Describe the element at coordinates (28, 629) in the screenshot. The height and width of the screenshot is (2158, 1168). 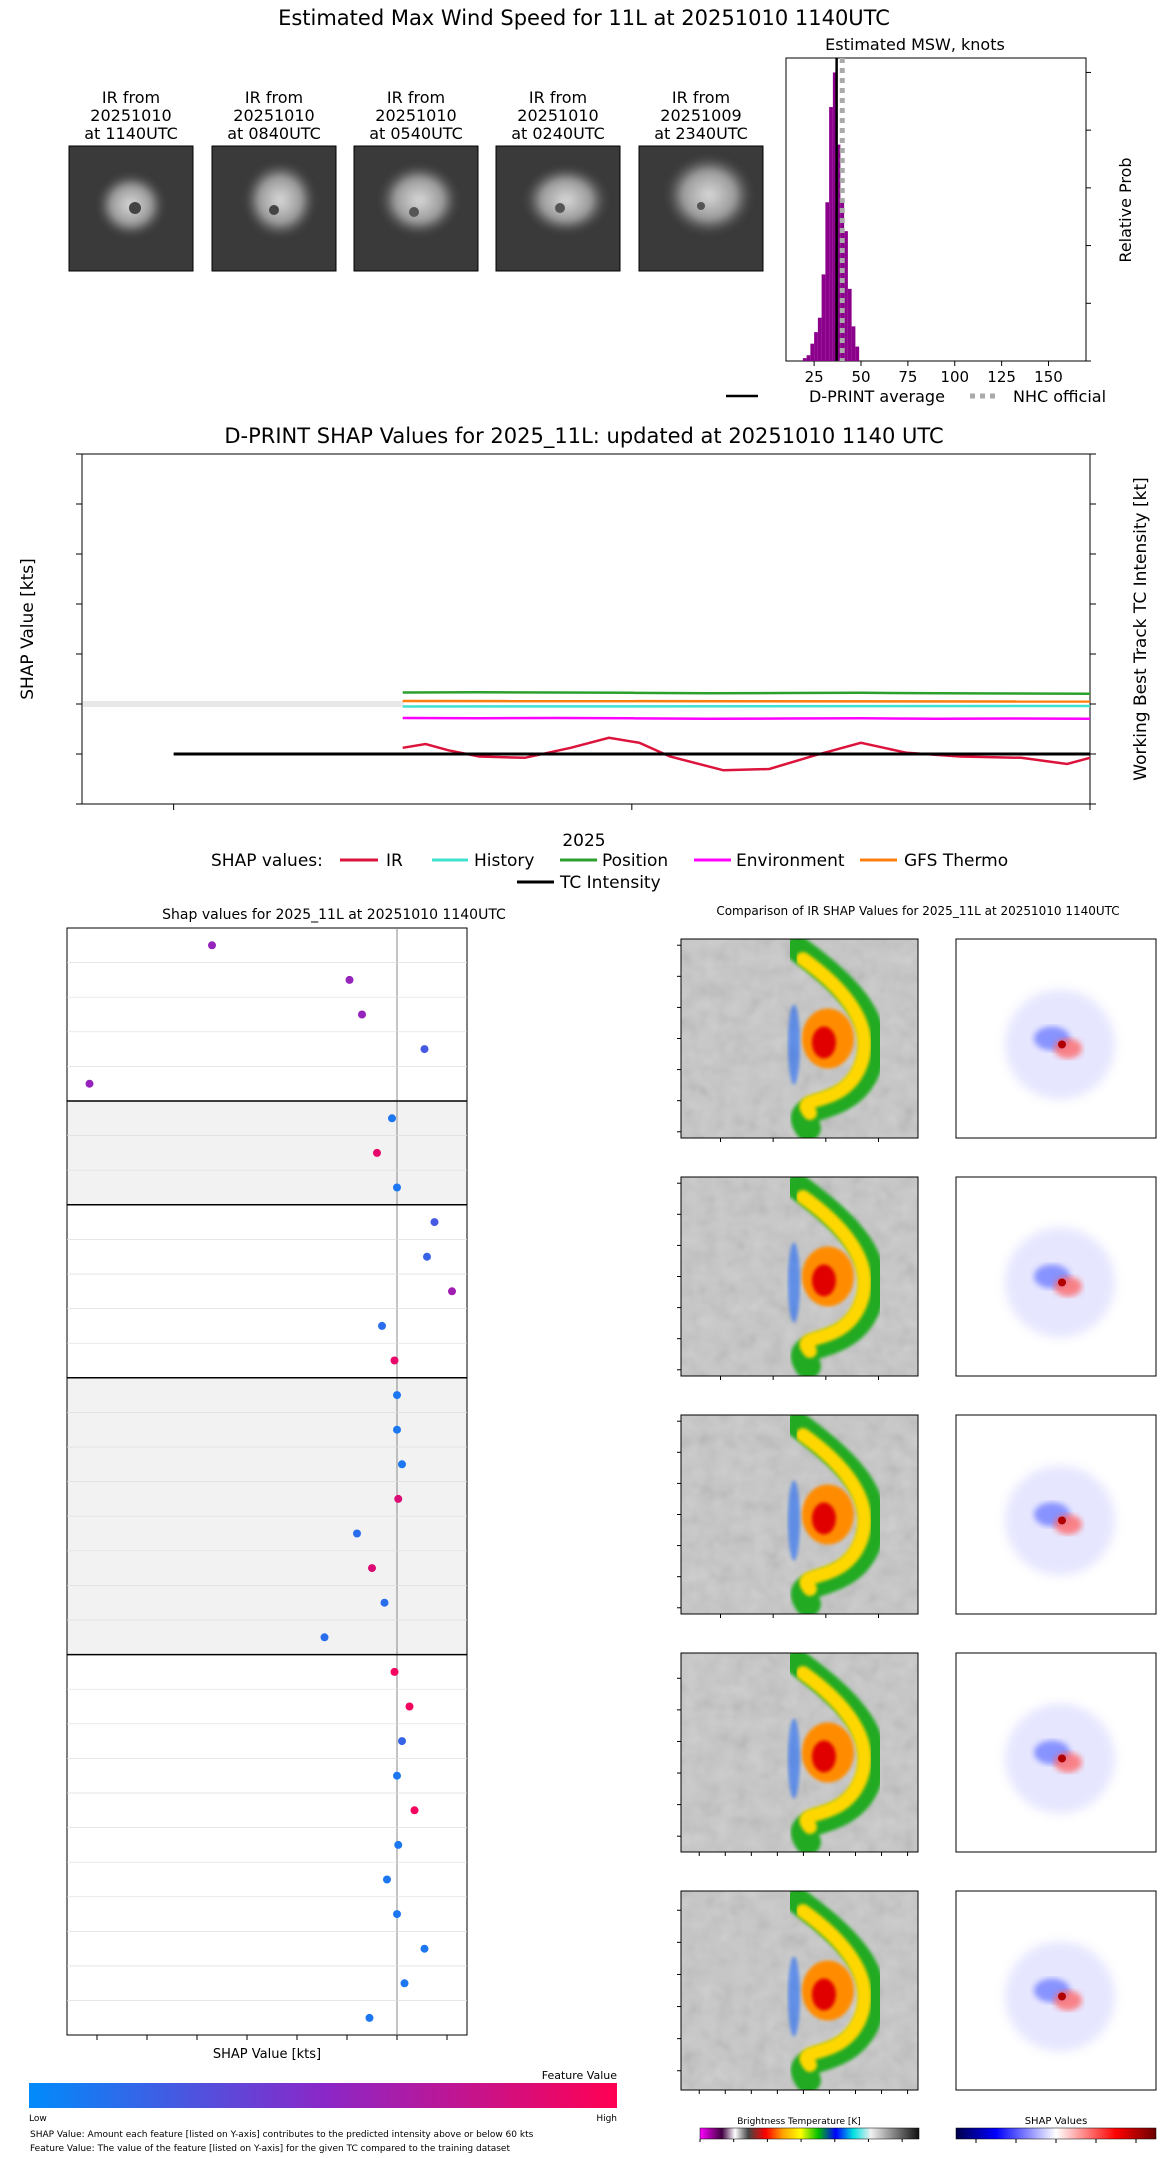
I see `ts-ylabel: SHAP Value [kts]` at that location.